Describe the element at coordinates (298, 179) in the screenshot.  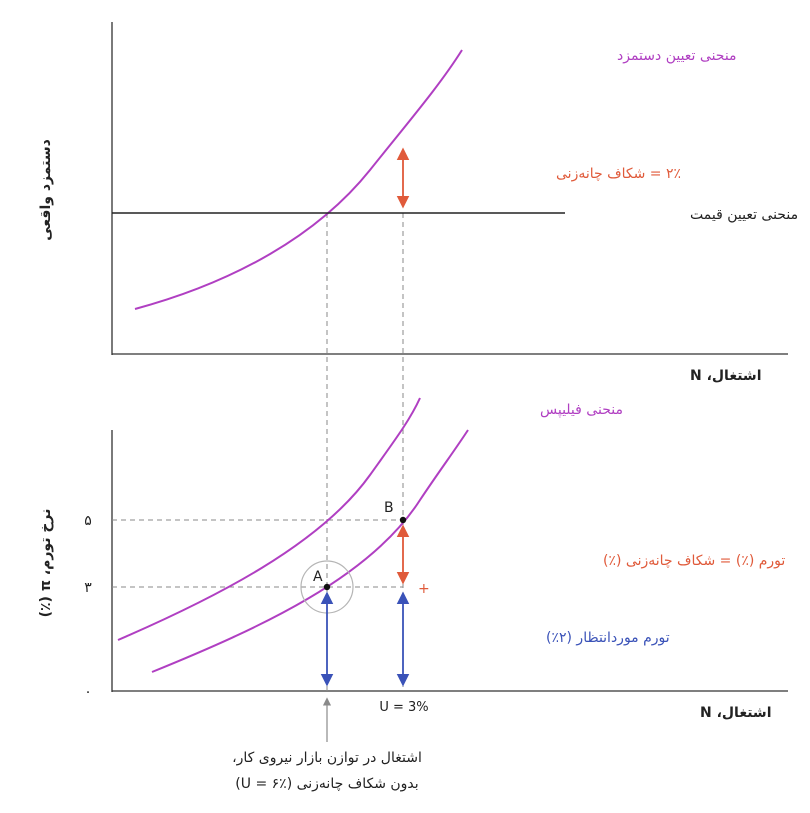
I see `wage-setting-curve` at that location.